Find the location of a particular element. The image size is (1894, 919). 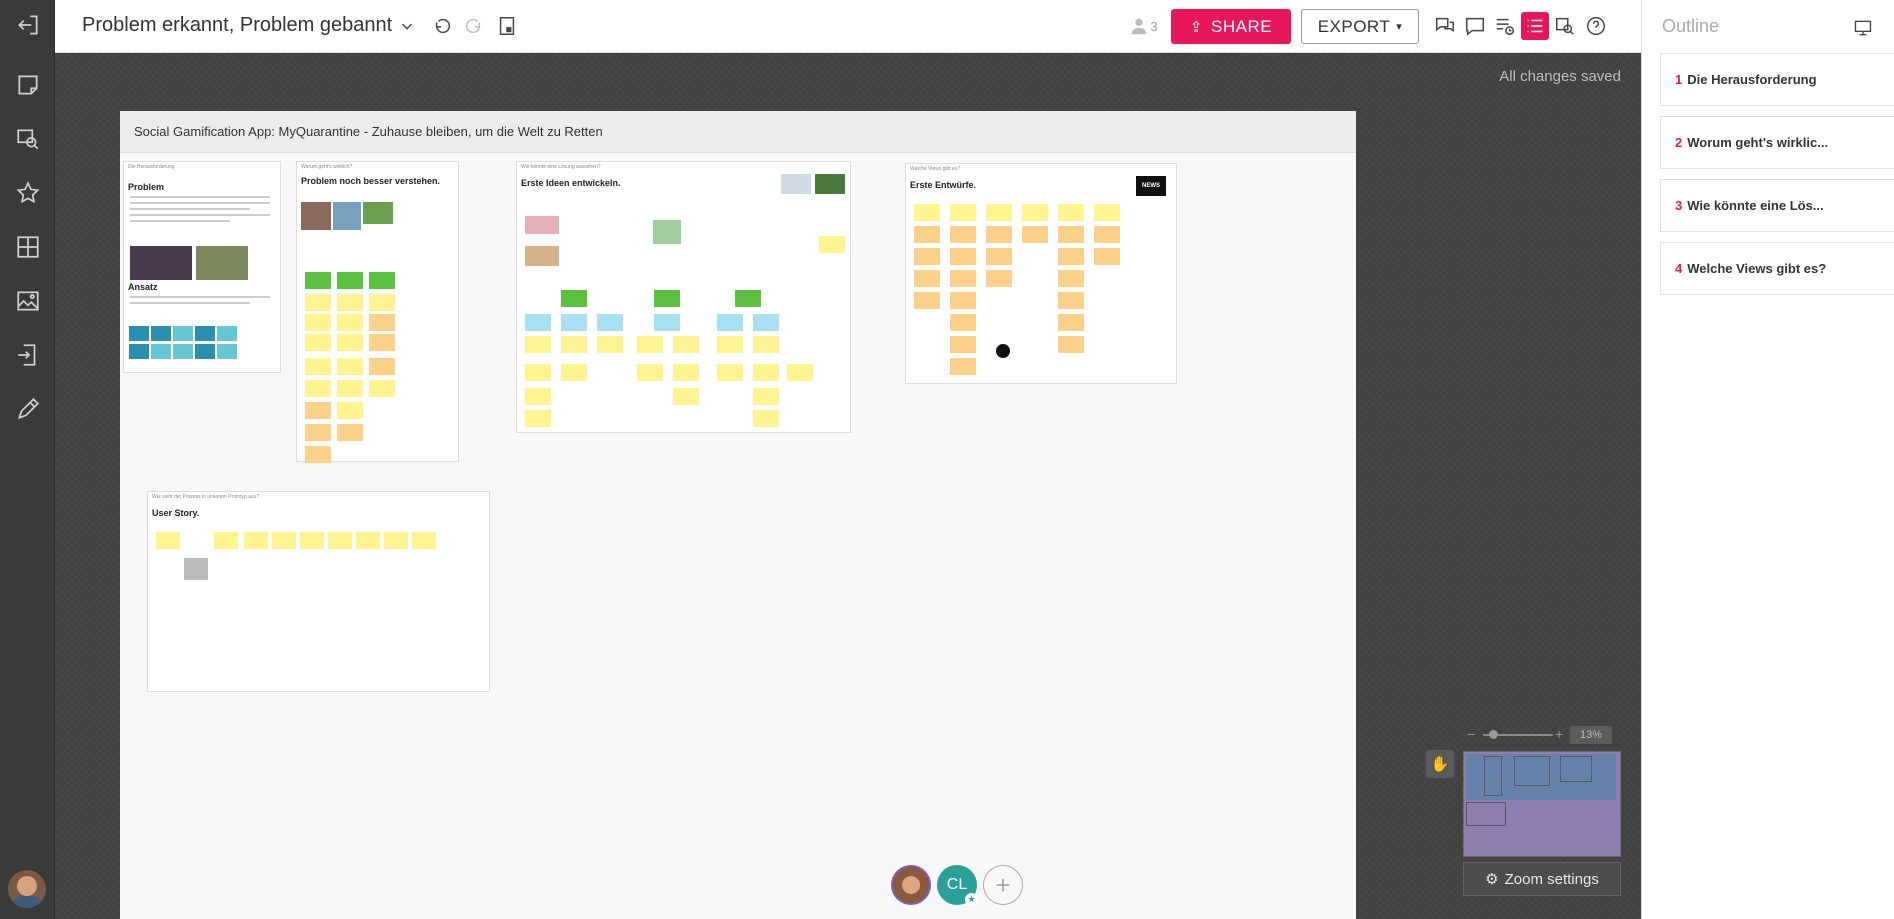

frame-header: Wie könnte eine Lösung aussehen? is located at coordinates (561, 167).